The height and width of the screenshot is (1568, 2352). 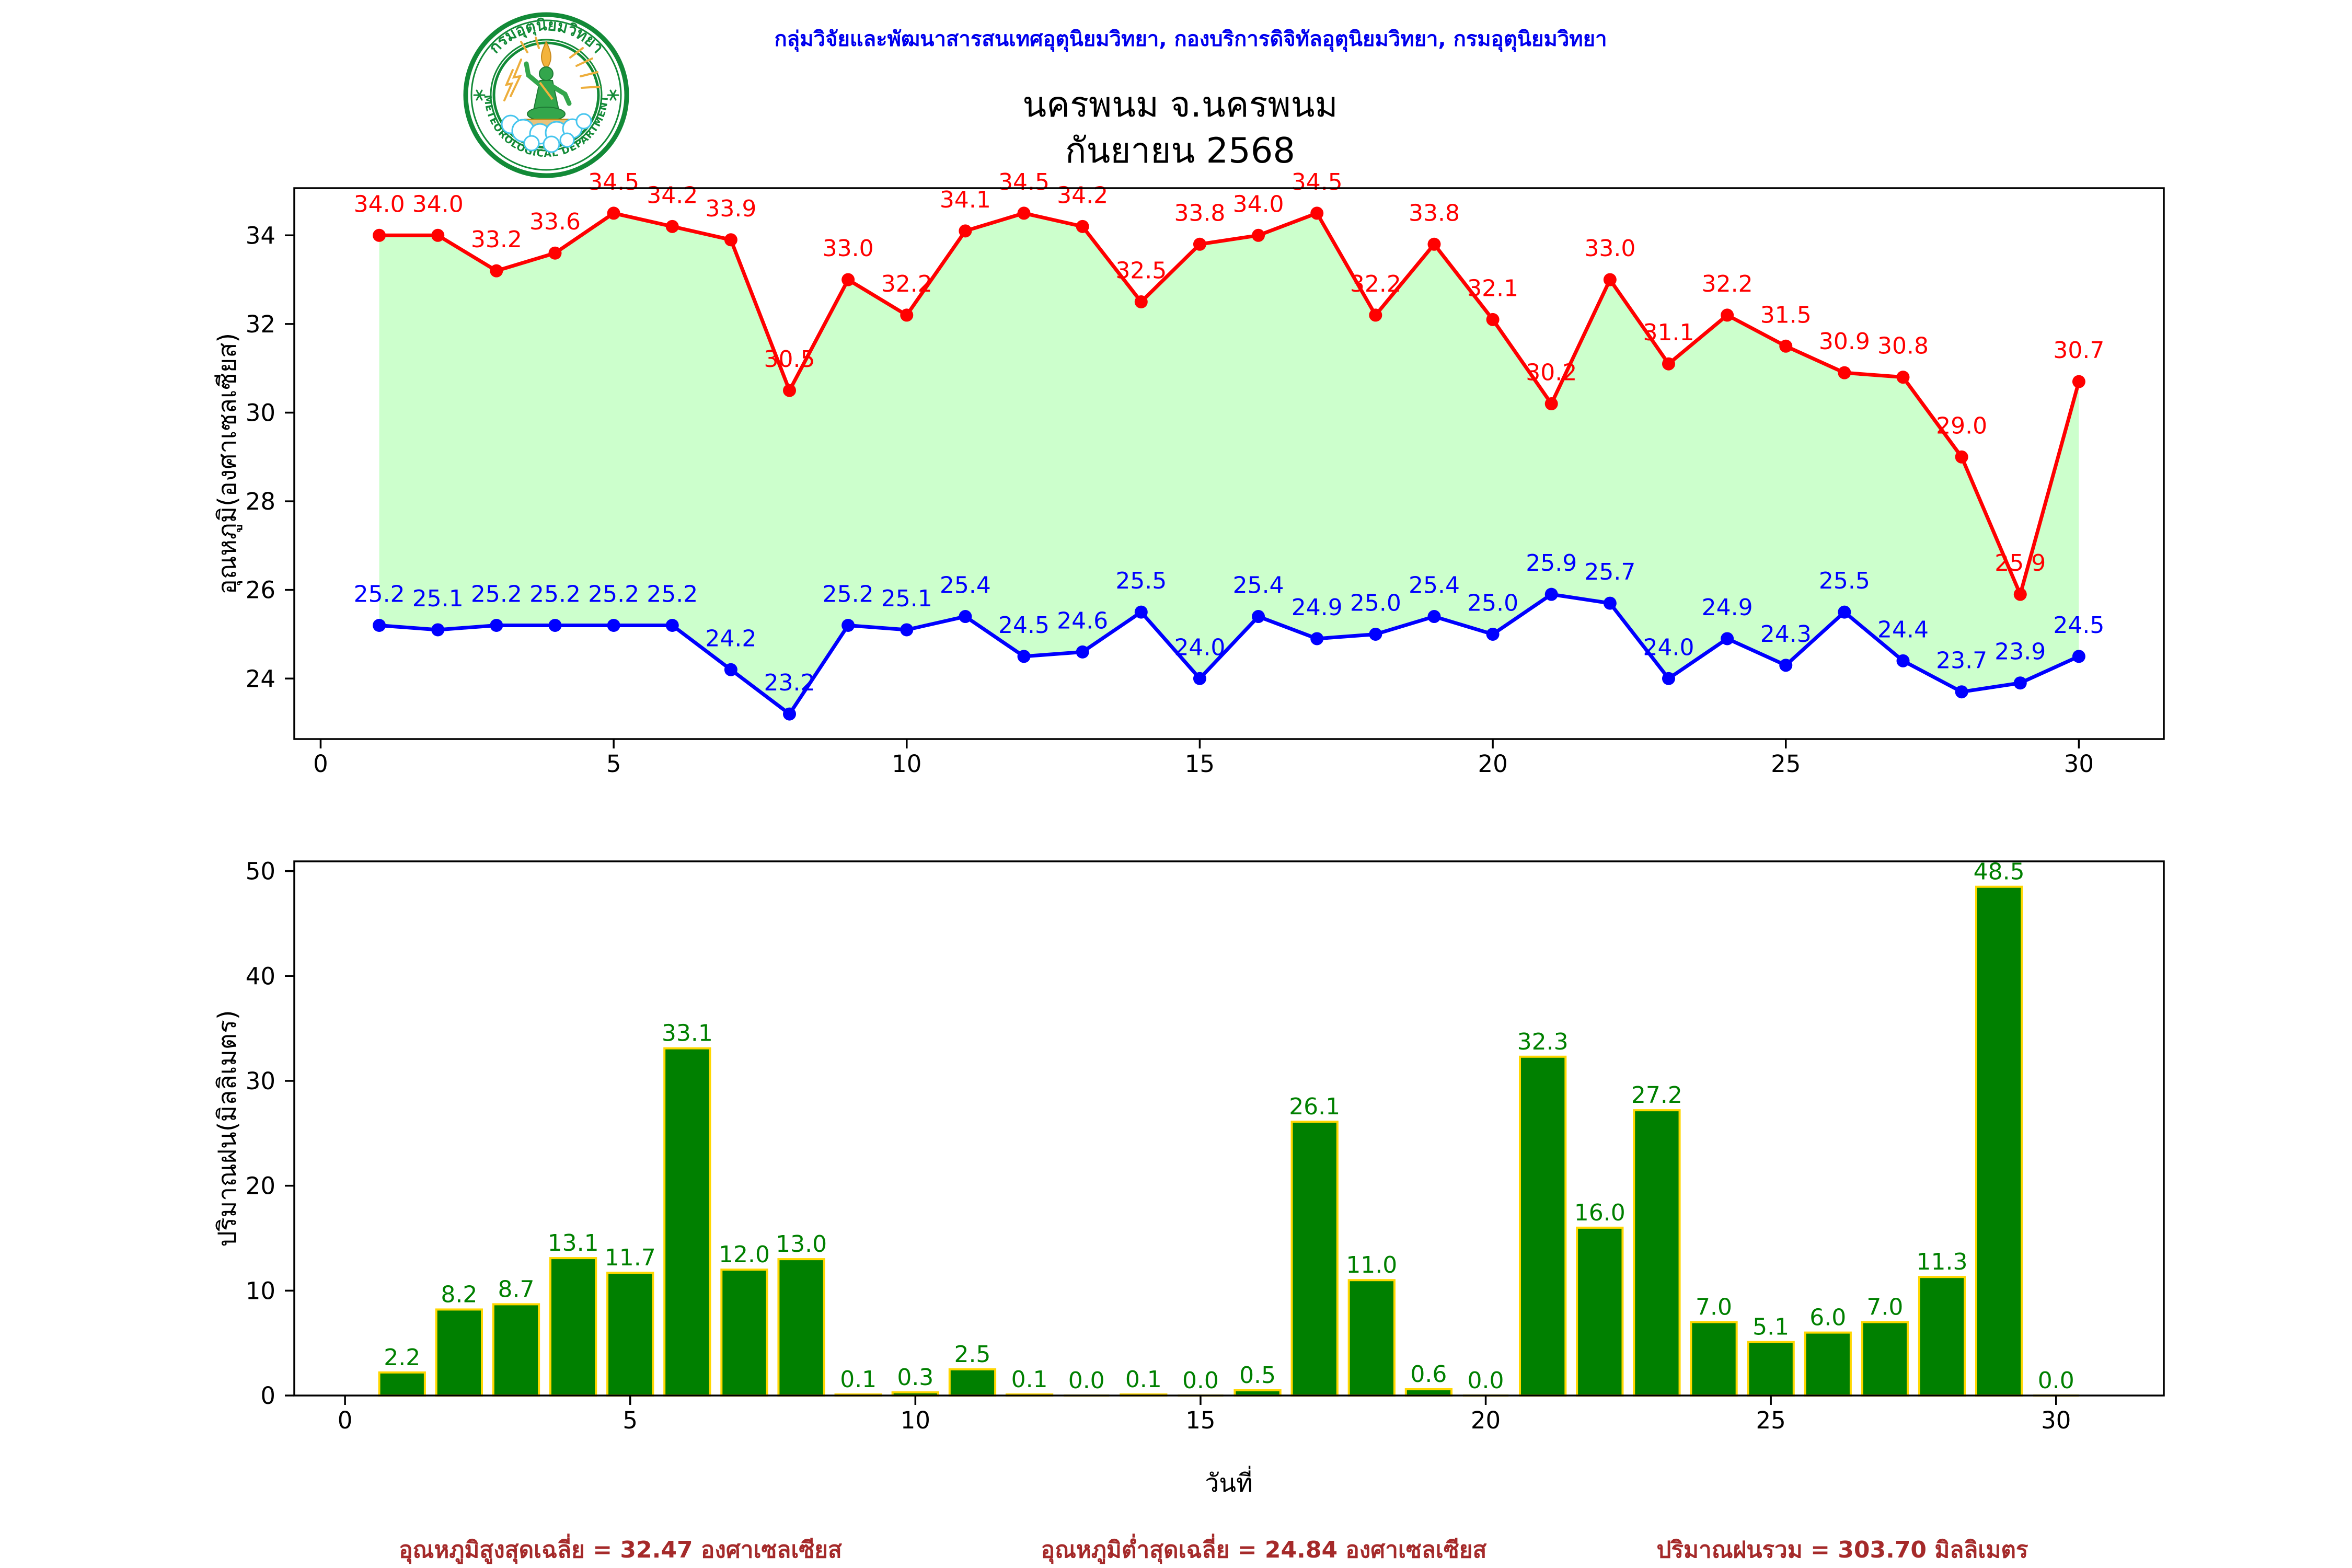 I want to click on min_temperature-value-label: 25.7, so click(x=1609, y=572).